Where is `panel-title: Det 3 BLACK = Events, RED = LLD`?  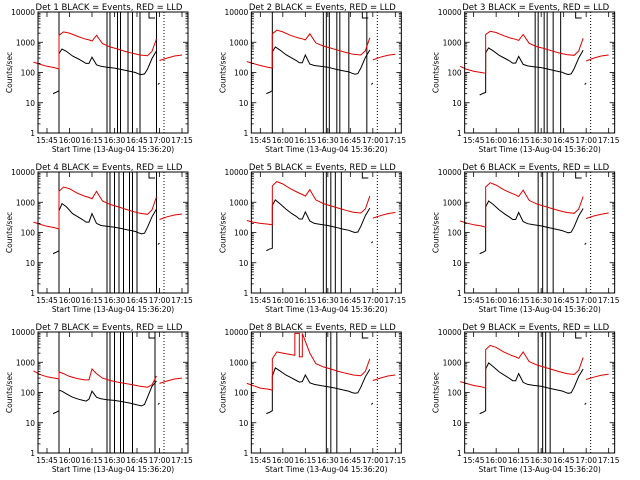
panel-title: Det 3 BLACK = Events, RED = LLD is located at coordinates (535, 8).